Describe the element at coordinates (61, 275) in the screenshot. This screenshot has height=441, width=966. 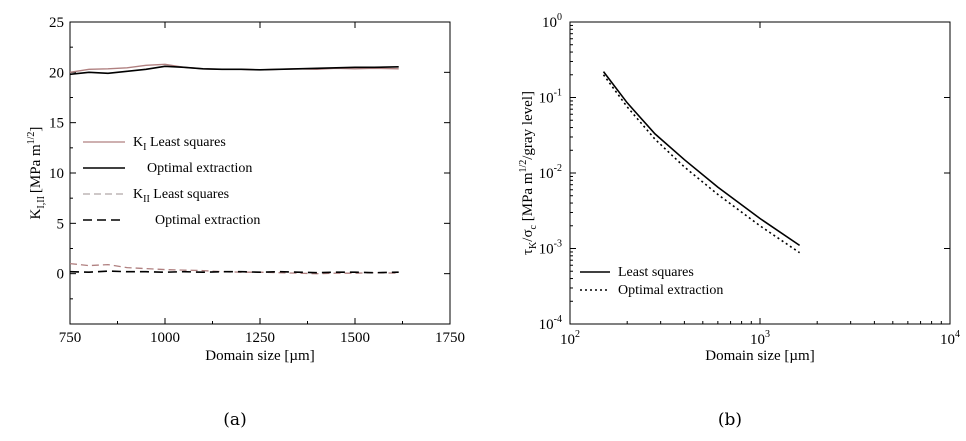
I see `y-tick-label-a-0: 0` at that location.